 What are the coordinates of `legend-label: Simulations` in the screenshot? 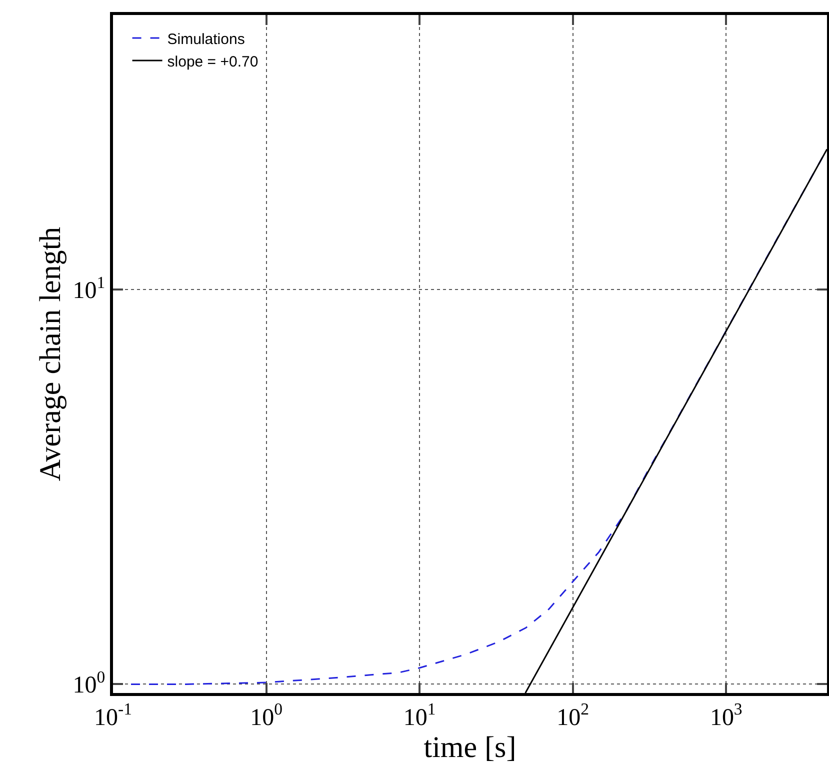 It's located at (206, 39).